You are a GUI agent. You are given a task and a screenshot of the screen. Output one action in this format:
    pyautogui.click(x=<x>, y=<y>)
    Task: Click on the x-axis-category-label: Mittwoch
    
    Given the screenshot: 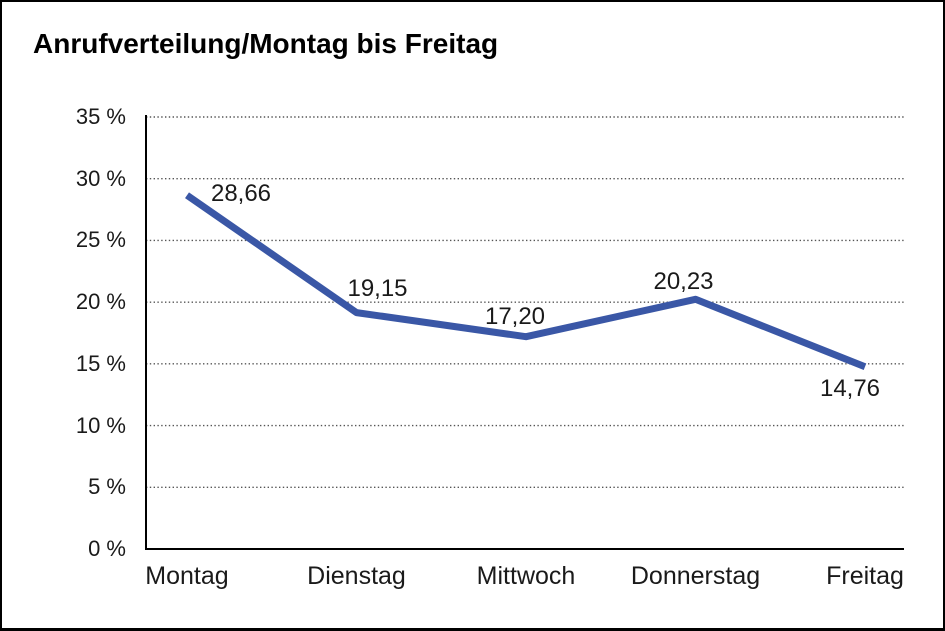 What is the action you would take?
    pyautogui.click(x=526, y=576)
    